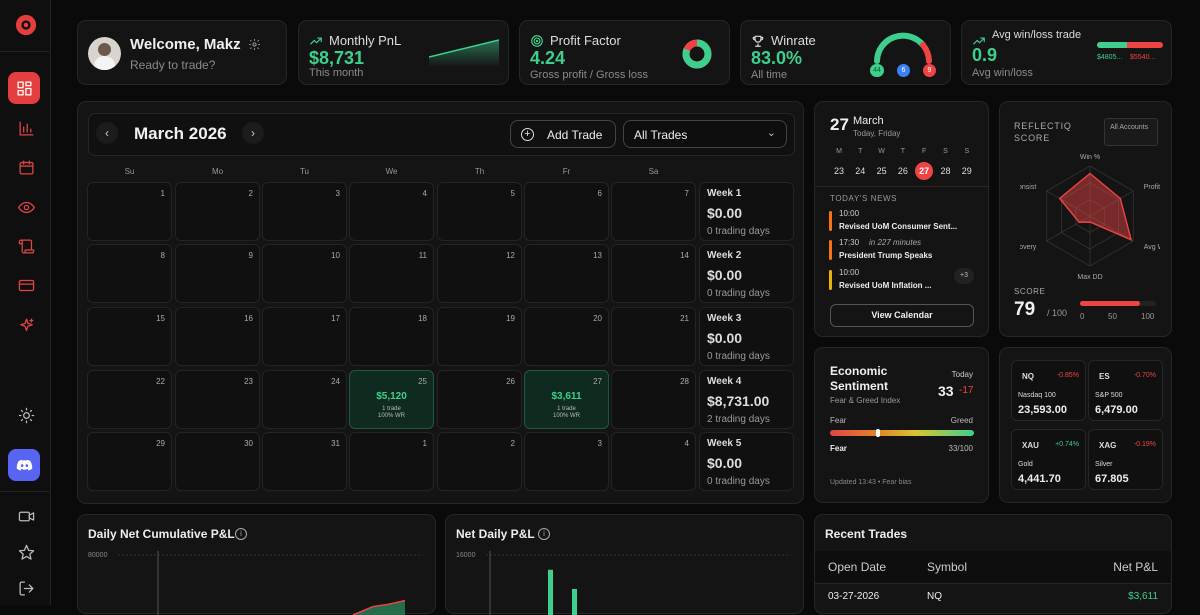 The height and width of the screenshot is (615, 1200). What do you see at coordinates (26, 167) in the screenshot?
I see `calendar-icon` at bounding box center [26, 167].